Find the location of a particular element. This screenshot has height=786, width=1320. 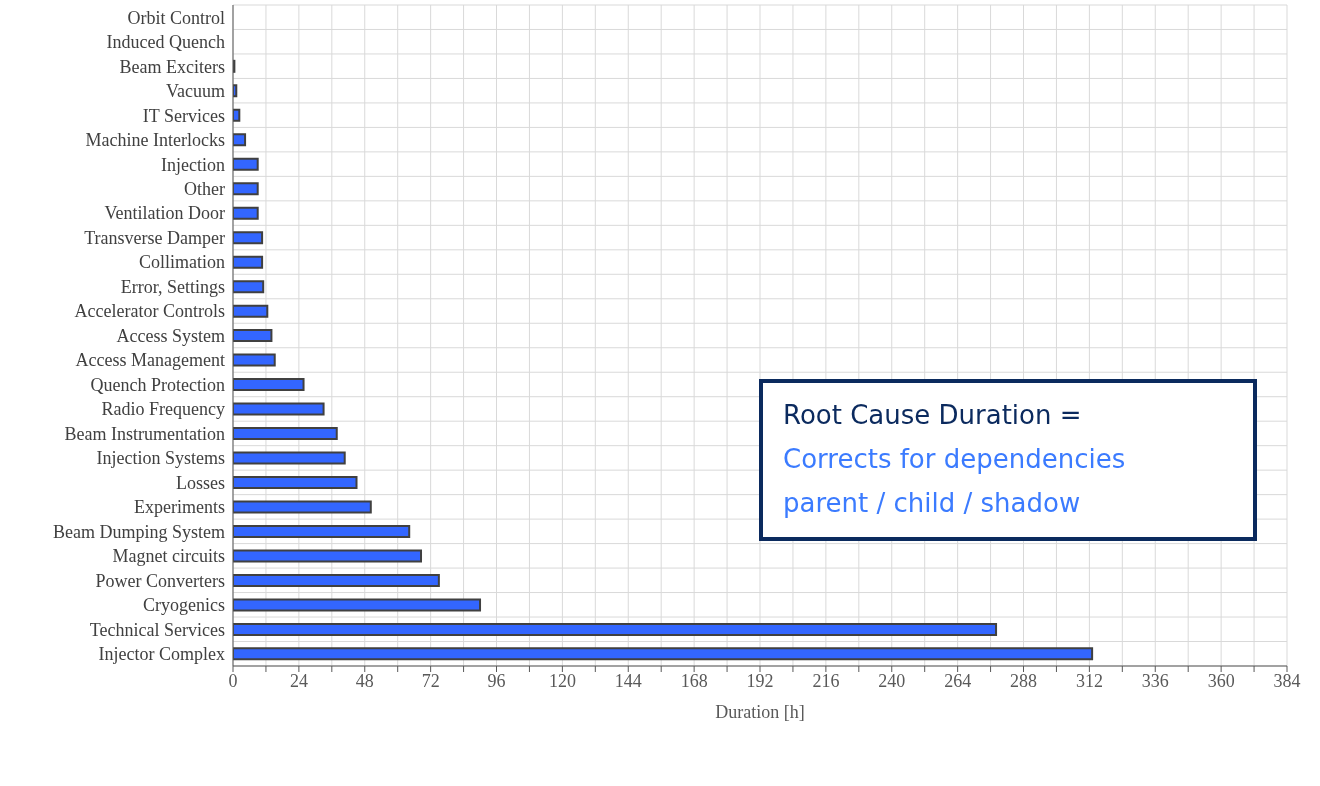

y-tick-label: Access System is located at coordinates (170, 335).